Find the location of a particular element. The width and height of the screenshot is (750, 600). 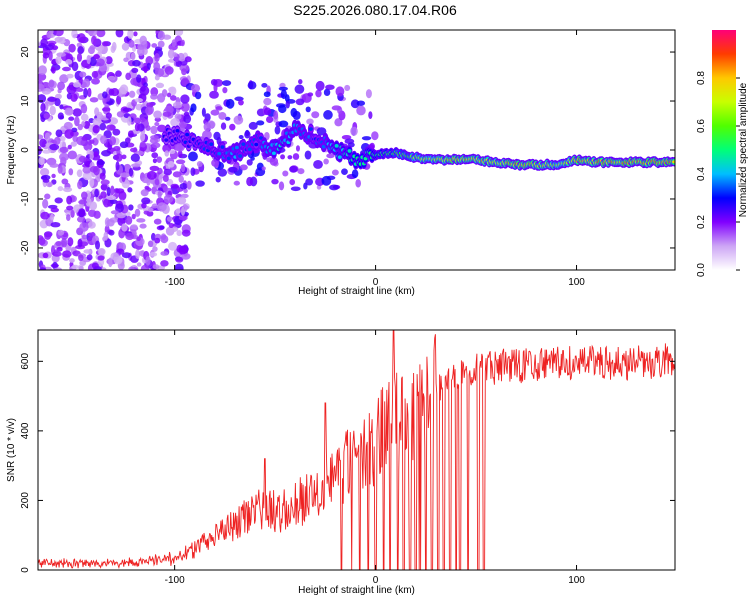

y-tick-label: 400 is located at coordinates (25, 430).